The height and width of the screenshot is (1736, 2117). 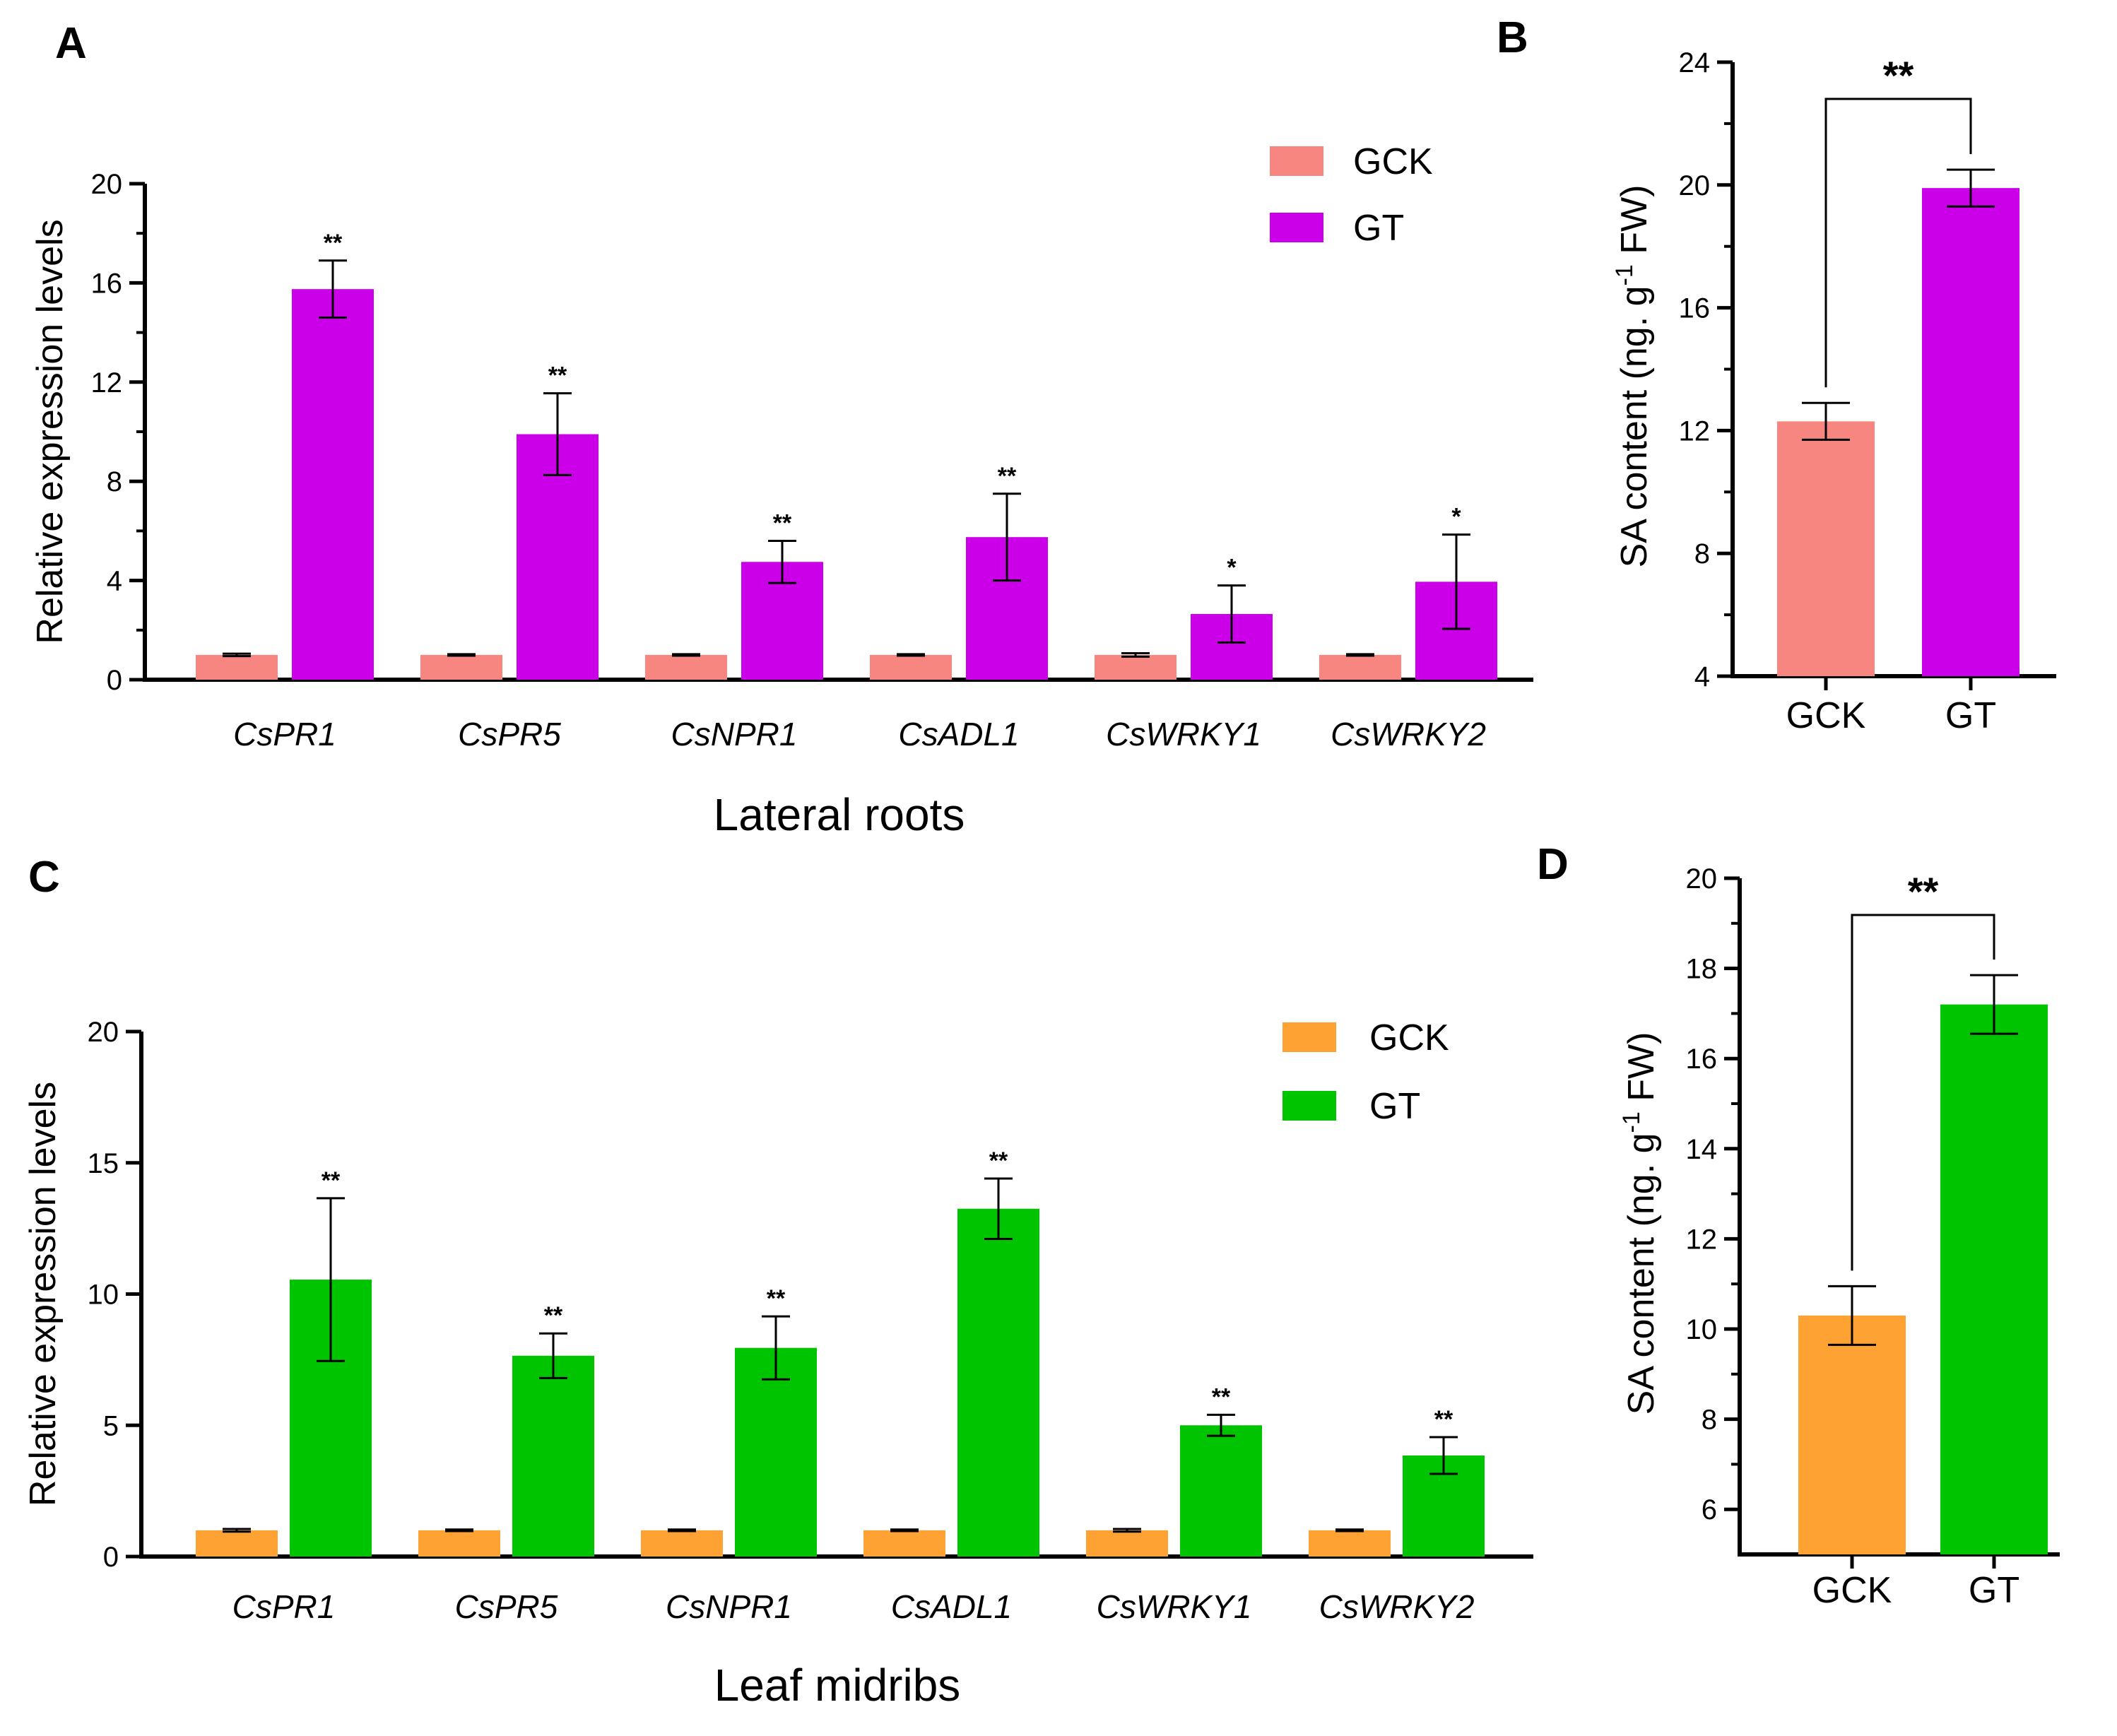 What do you see at coordinates (998, 1382) in the screenshot?
I see `bar-gt-csadl1` at bounding box center [998, 1382].